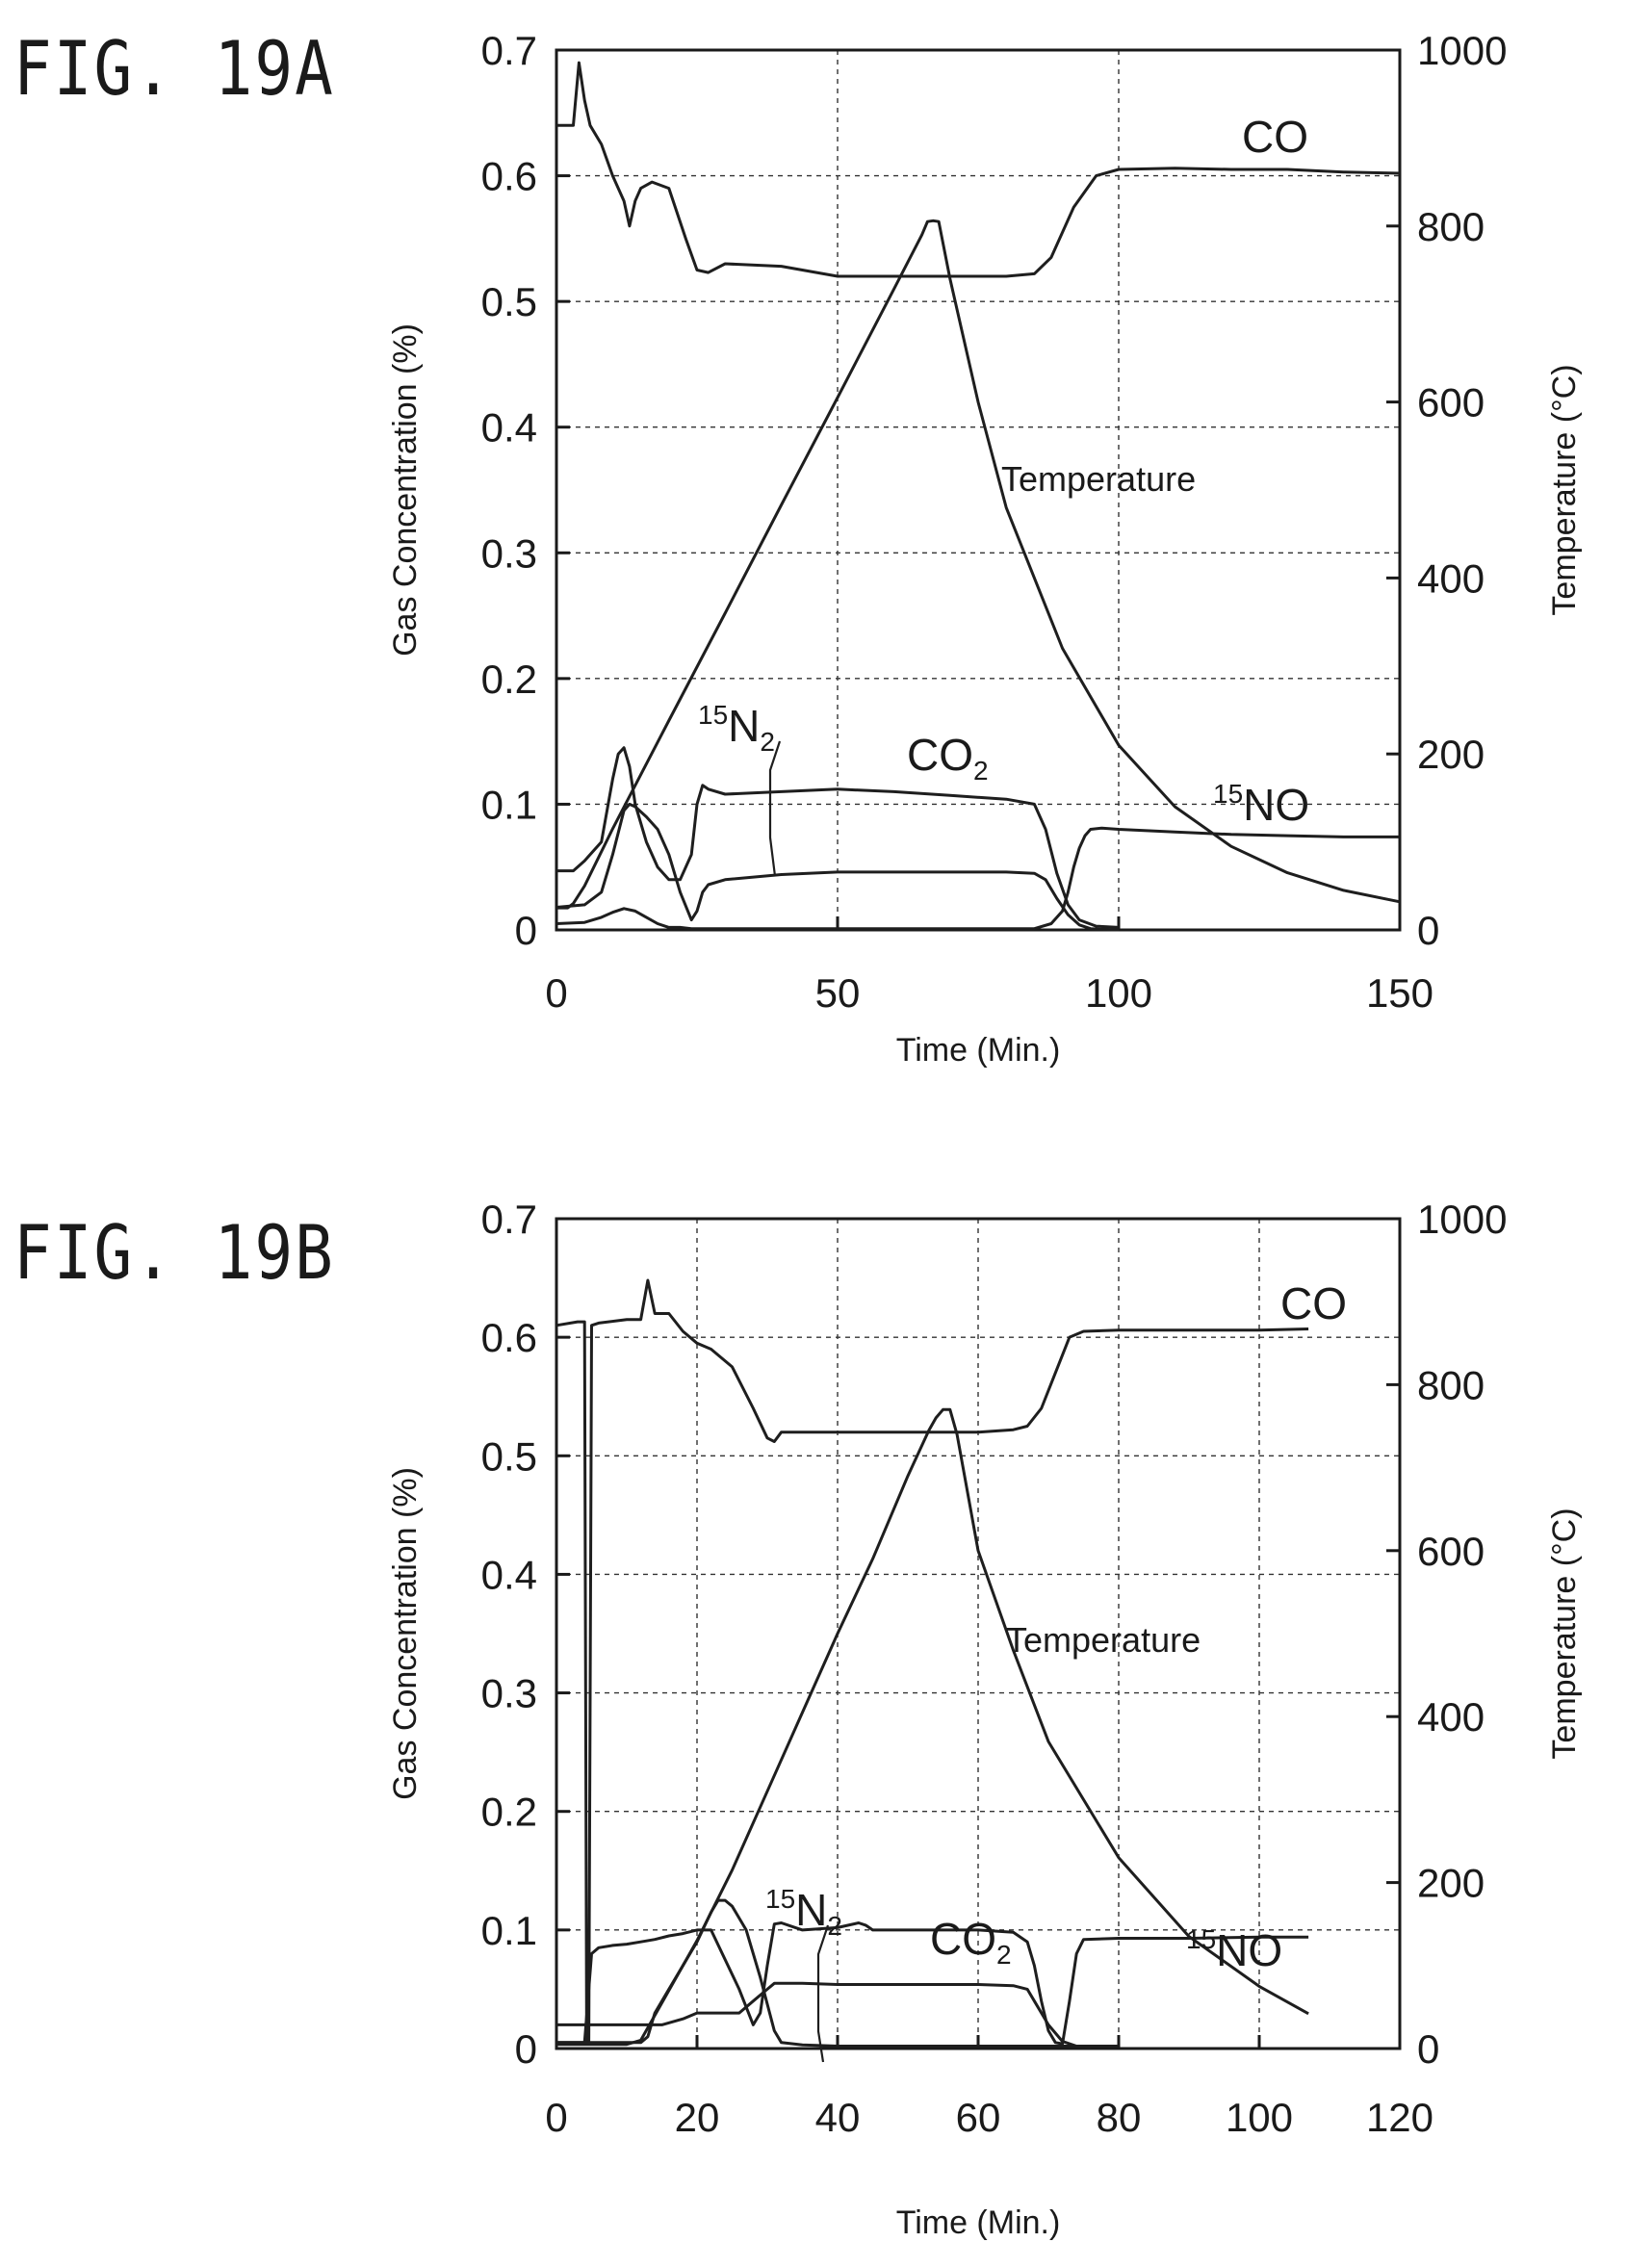  I want to click on series-line-co2, so click(838, 838).